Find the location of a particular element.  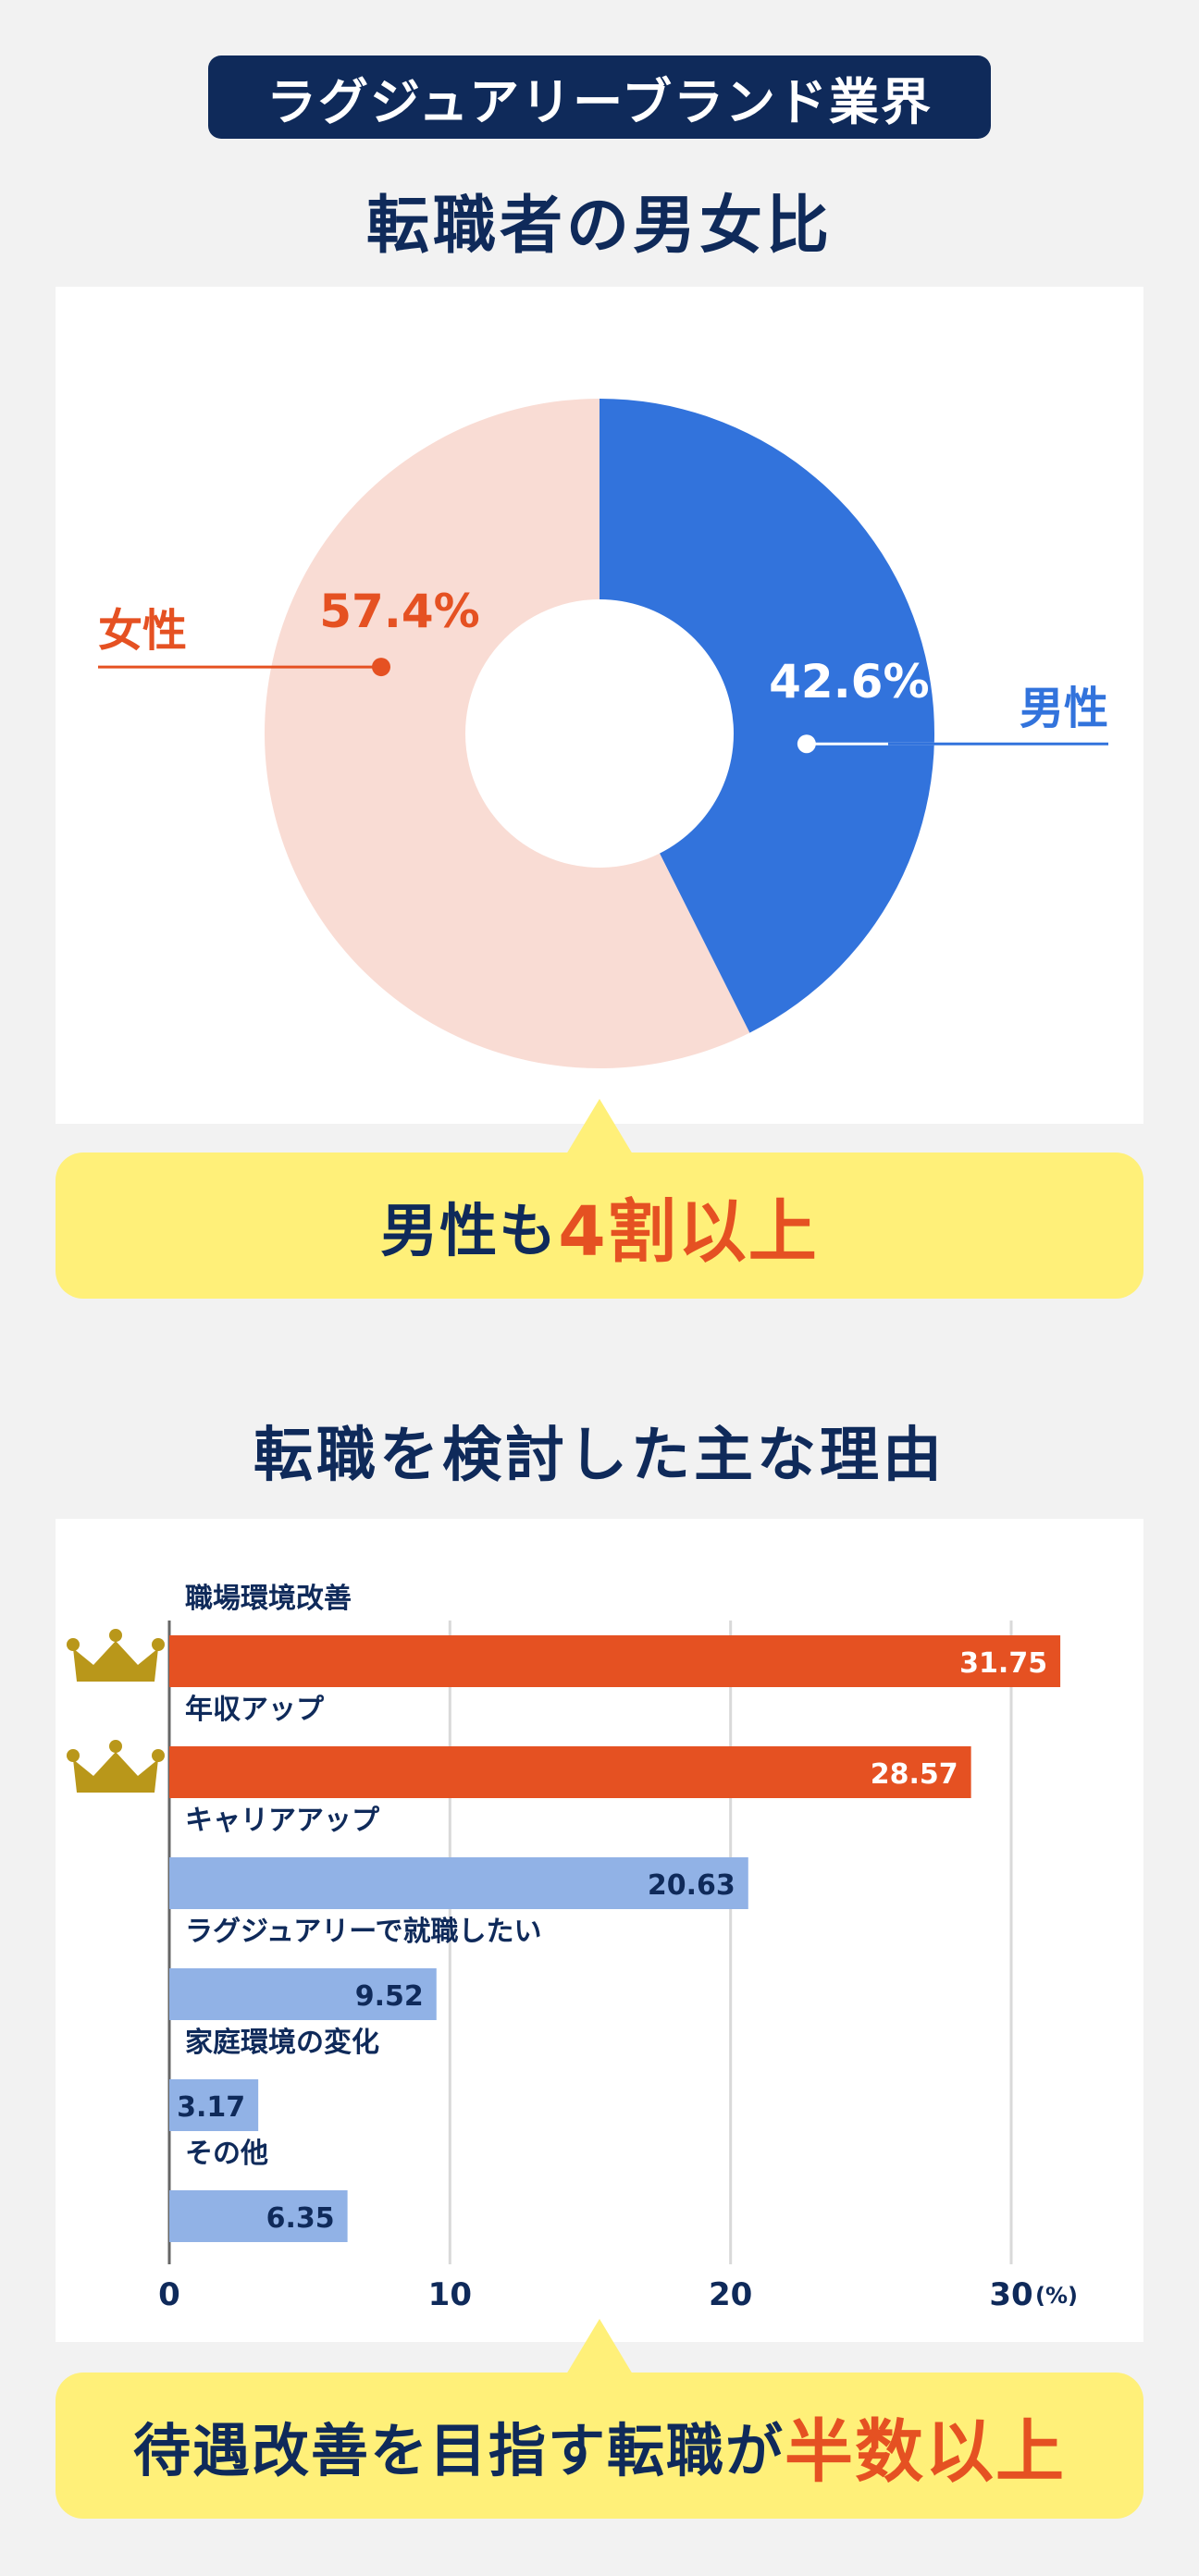

bar-value-label: 3.17 is located at coordinates (211, 2107).